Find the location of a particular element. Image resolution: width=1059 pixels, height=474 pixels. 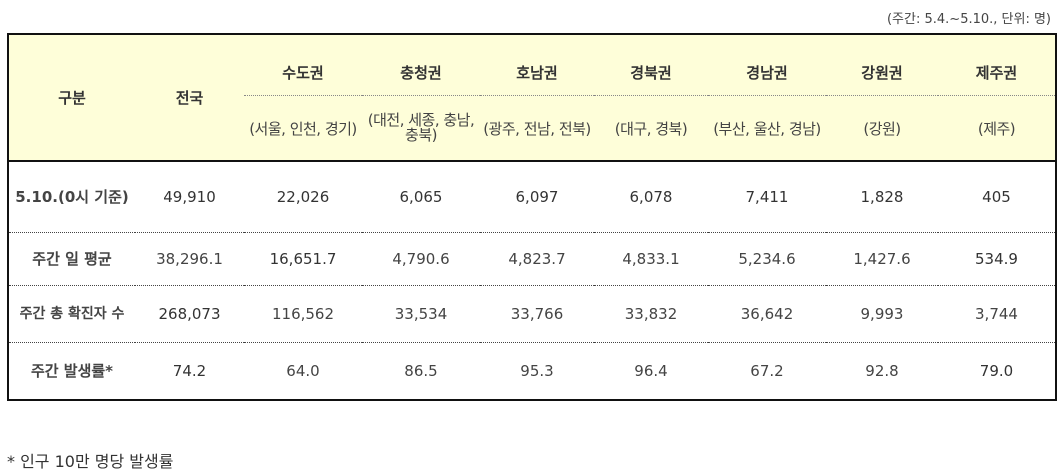

unit-note: (주간: 5.4.~5.10., 단위: 명) is located at coordinates (968, 19).